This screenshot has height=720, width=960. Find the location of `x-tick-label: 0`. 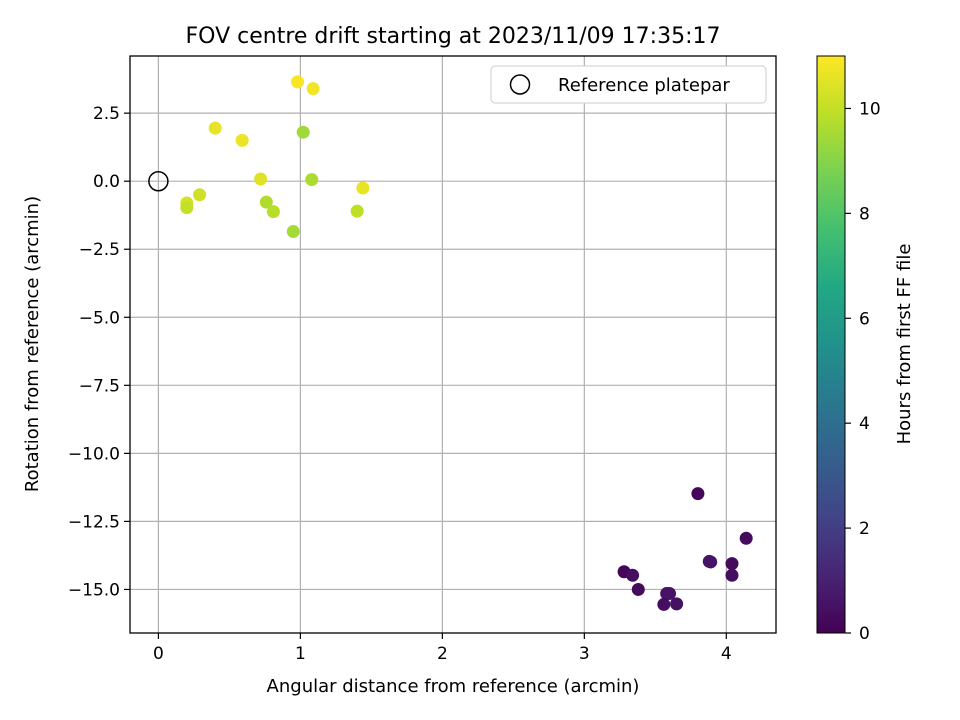

x-tick-label: 0 is located at coordinates (158, 654).